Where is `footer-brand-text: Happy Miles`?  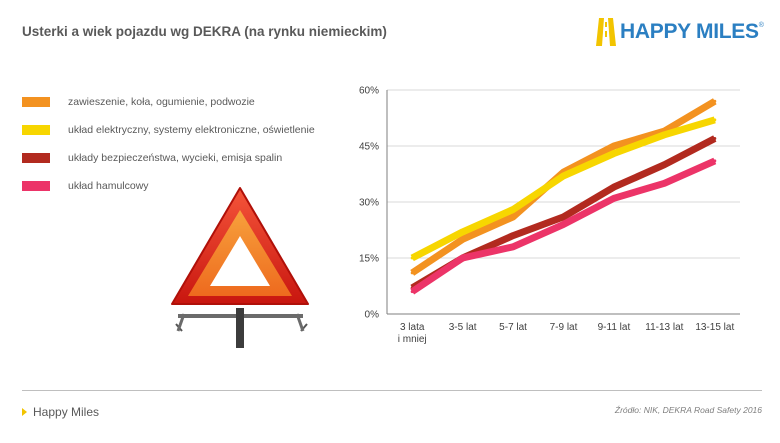
footer-brand-text: Happy Miles is located at coordinates (66, 412).